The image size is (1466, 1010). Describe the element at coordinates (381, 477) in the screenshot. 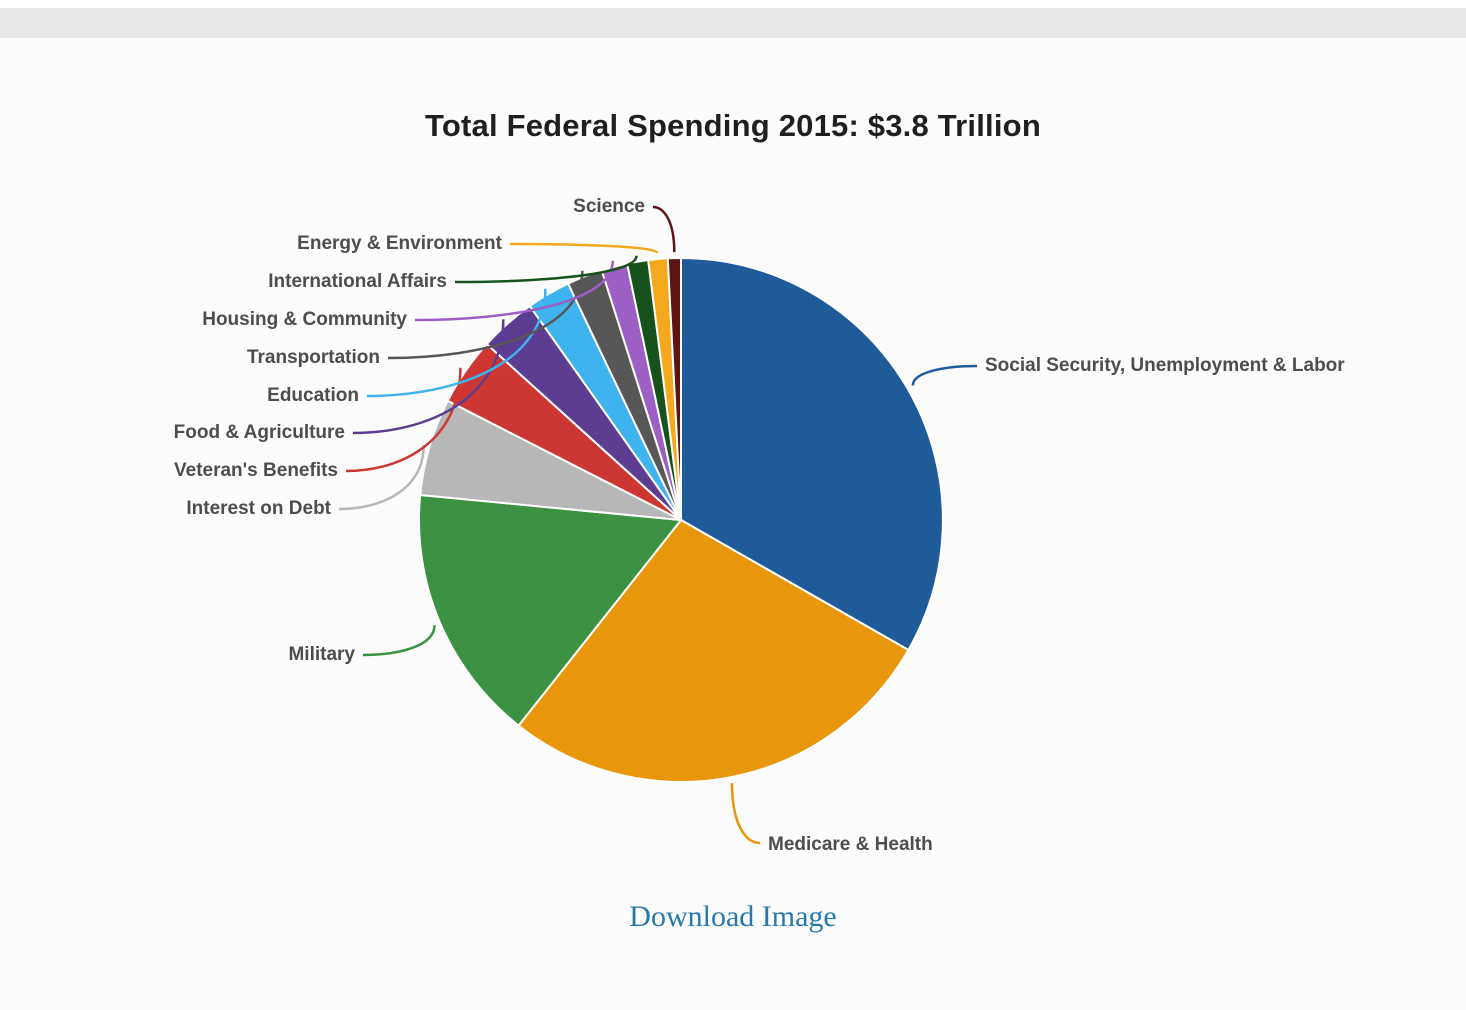

I see `leader-line-interest-on-debt` at that location.